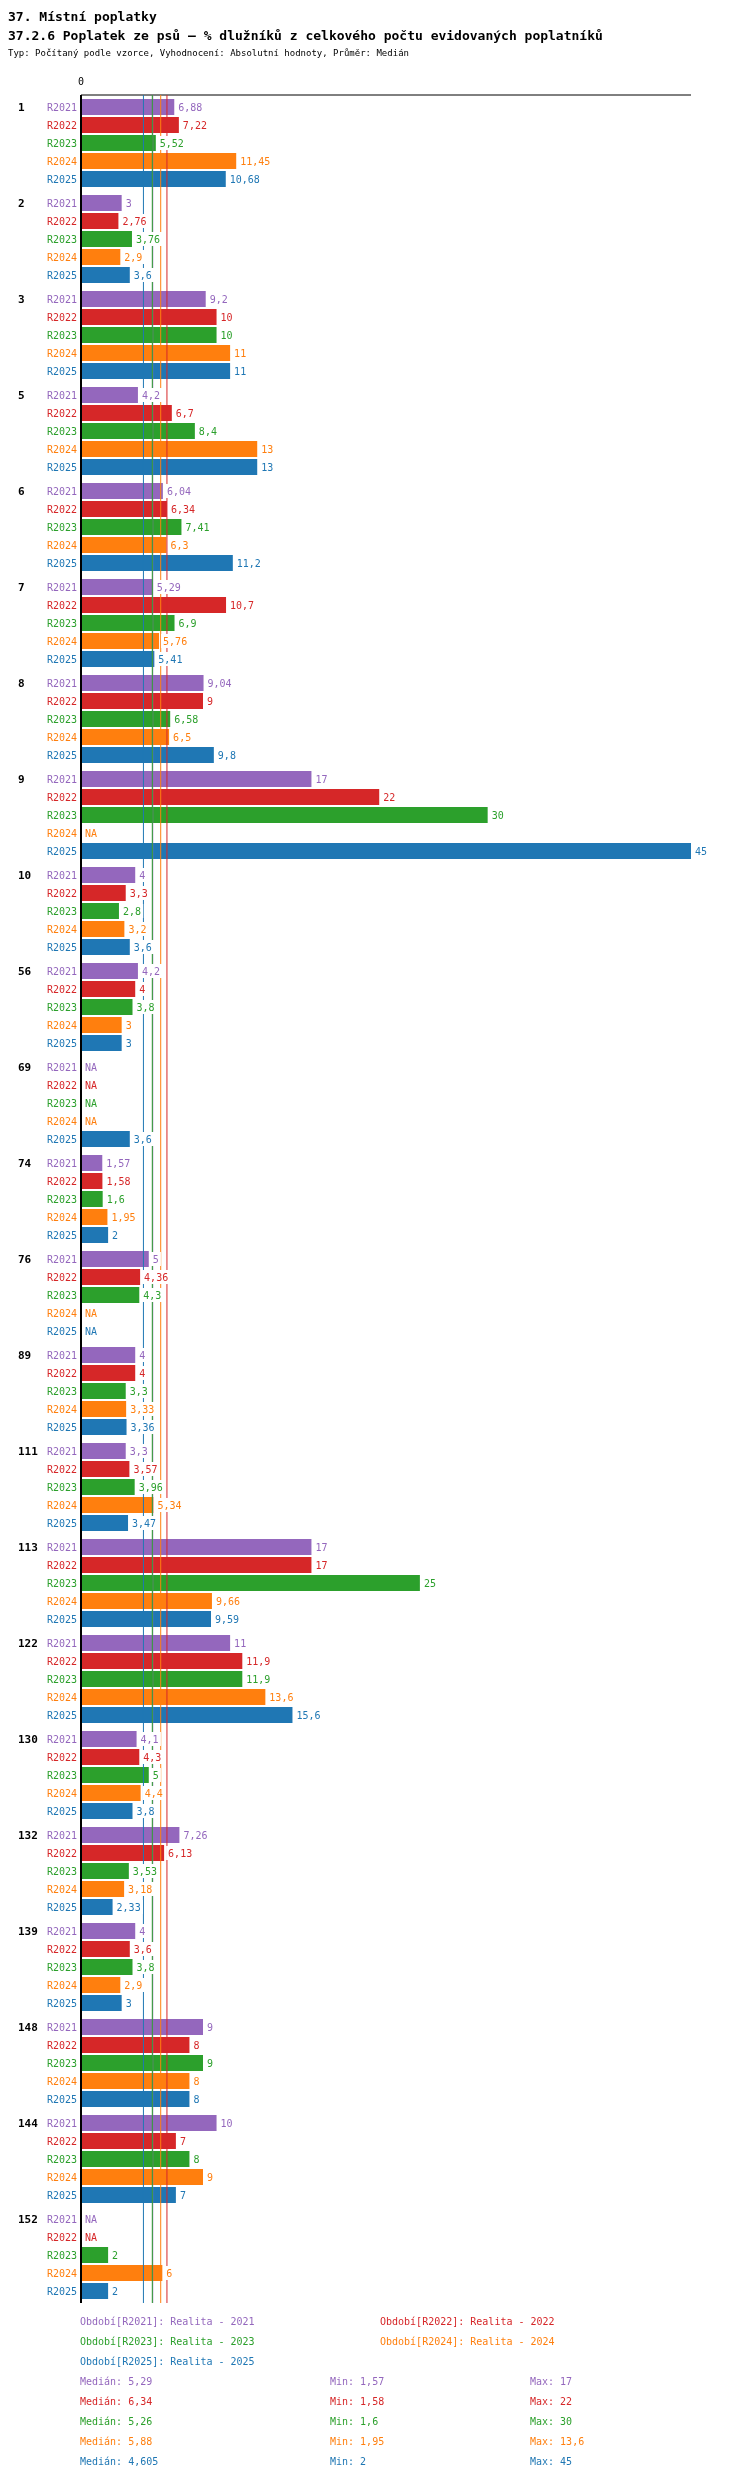 The image size is (750, 2480). What do you see at coordinates (145, 1811) in the screenshot?
I see `data-label: 3,8` at bounding box center [145, 1811].